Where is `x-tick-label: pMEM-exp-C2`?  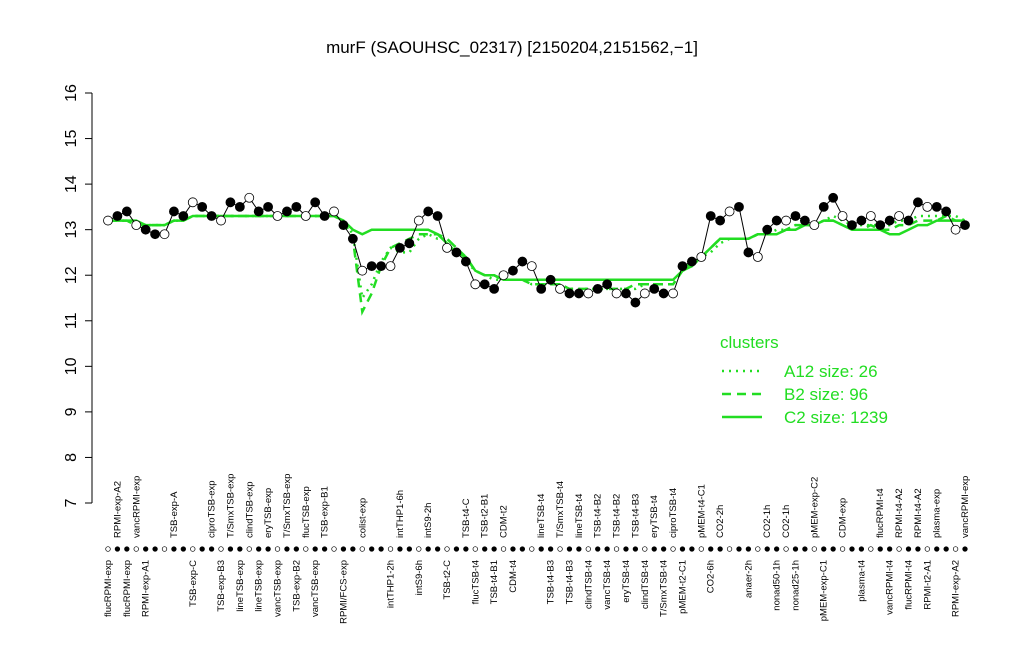
x-tick-label: pMEM-exp-C2 is located at coordinates (814, 507).